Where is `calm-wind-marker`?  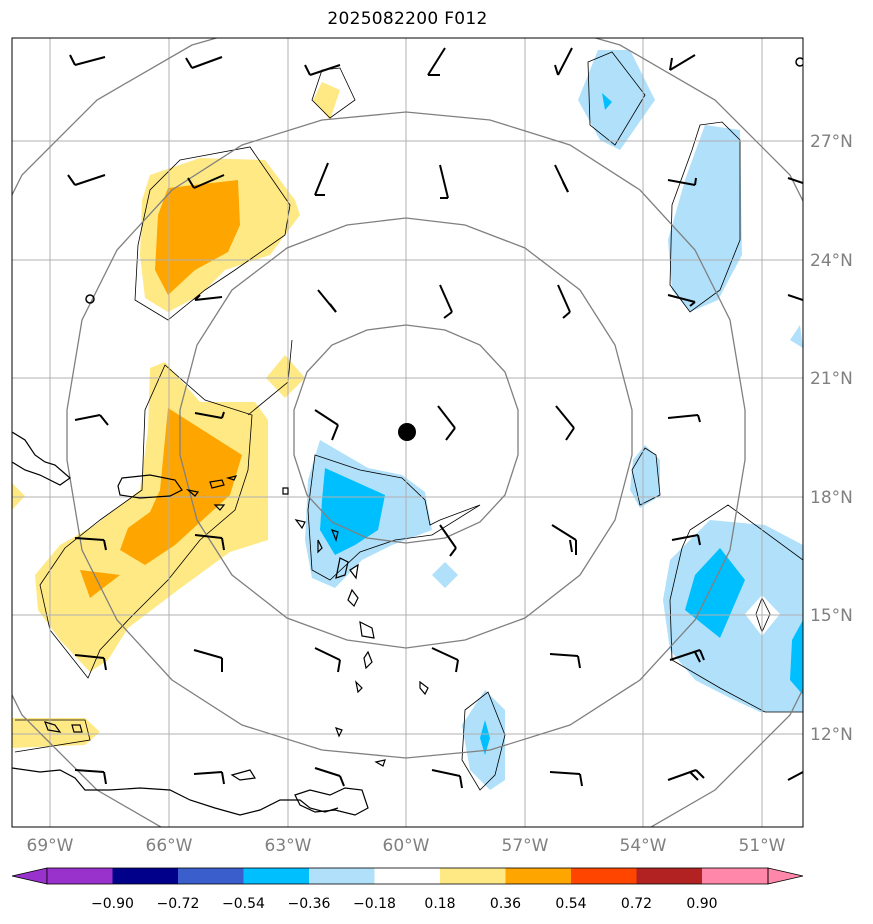 calm-wind-marker is located at coordinates (799, 62).